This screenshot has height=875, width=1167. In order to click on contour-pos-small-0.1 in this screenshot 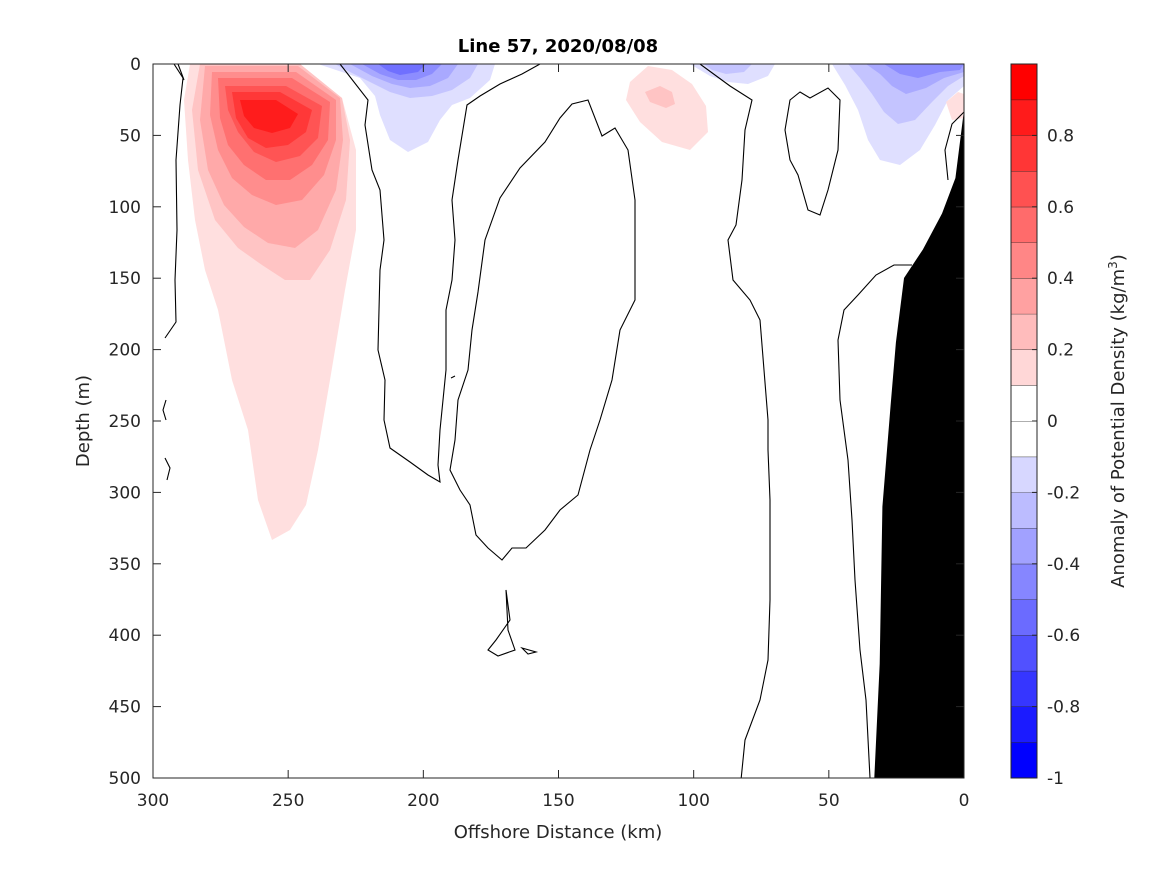, I will do `click(667, 108)`.